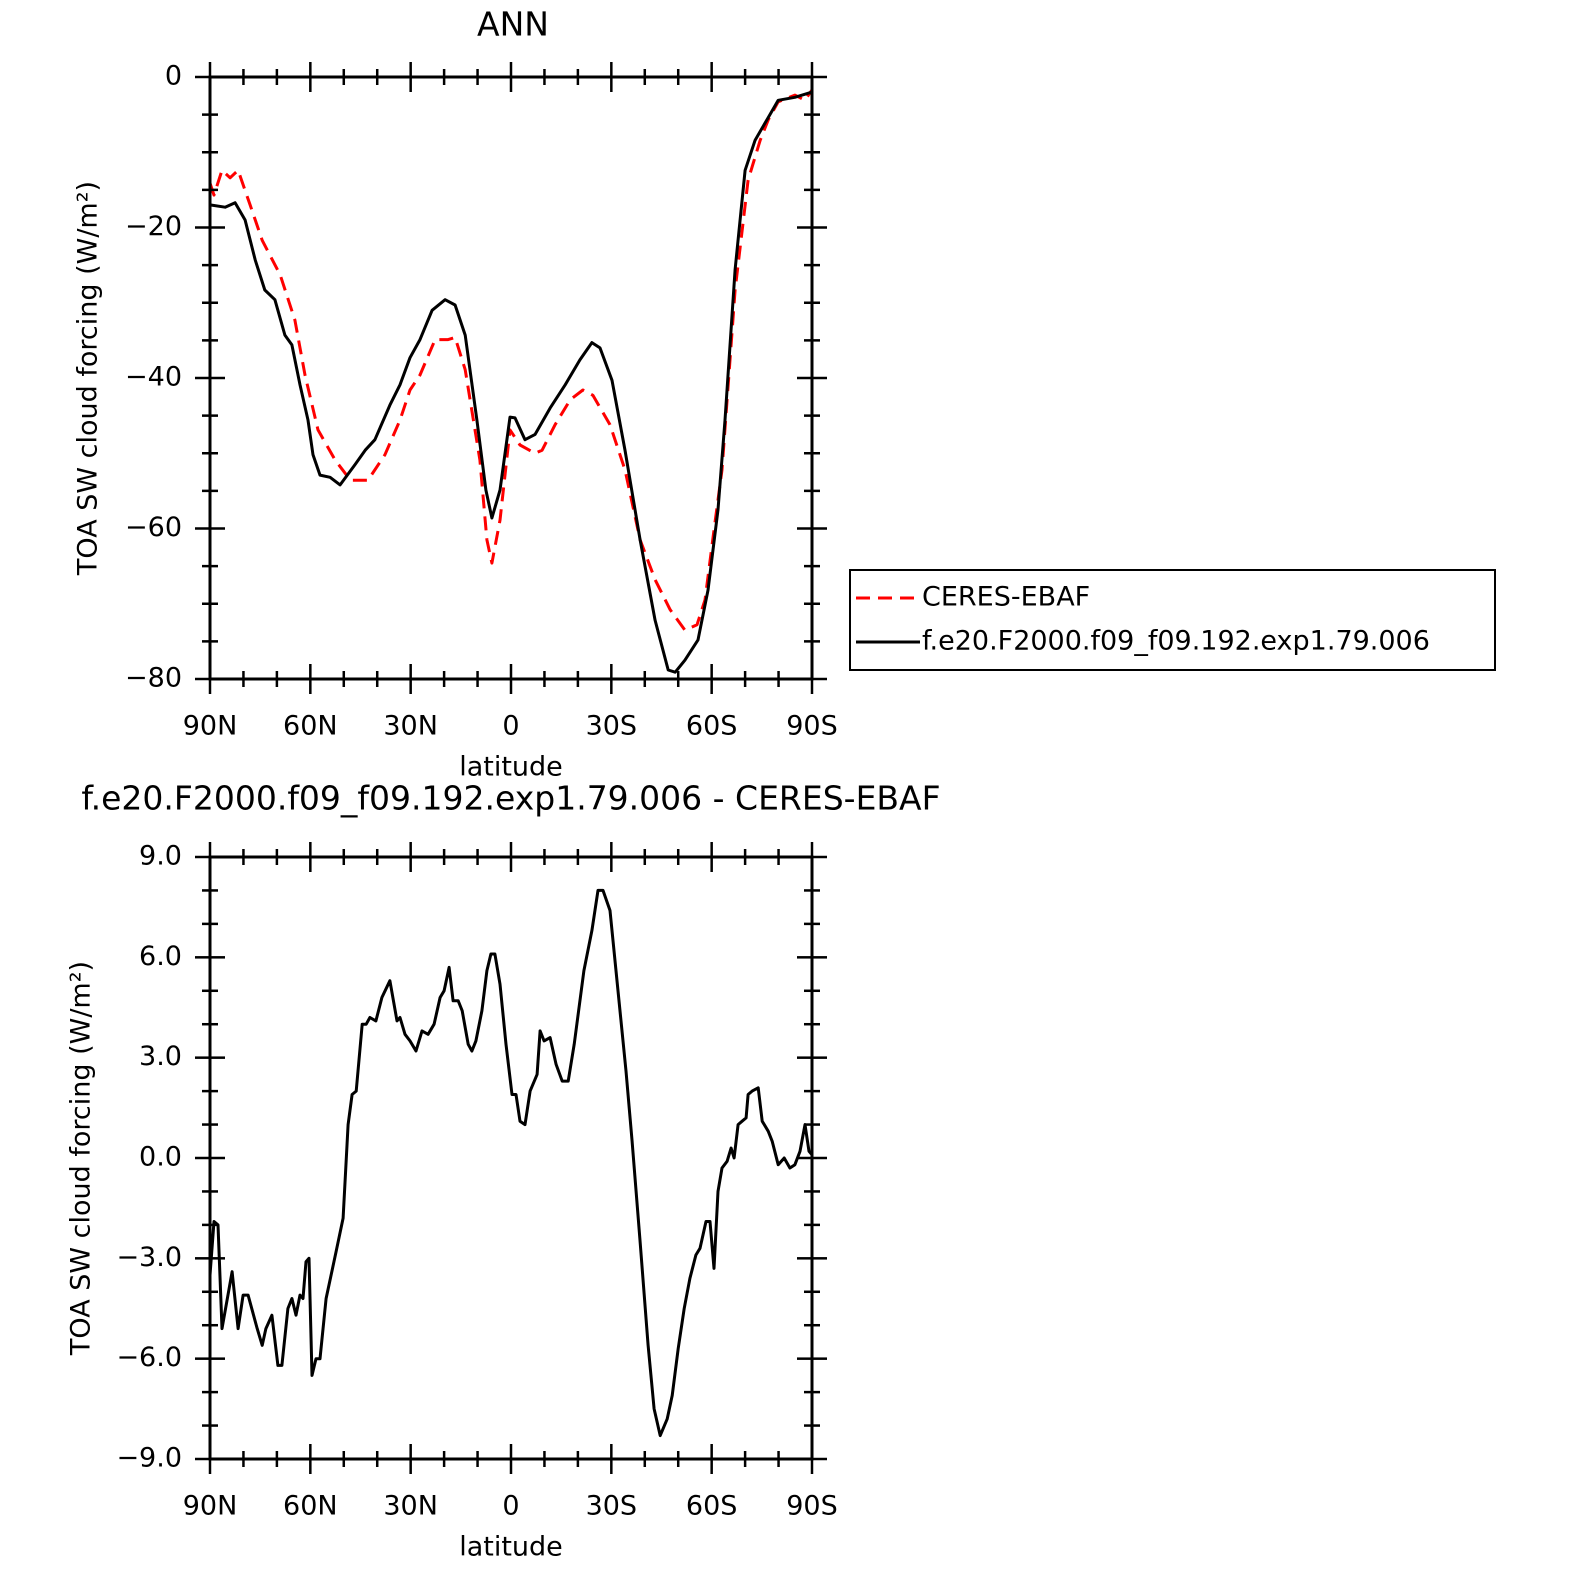 The height and width of the screenshot is (1574, 1574). I want to click on legend-label: f.e20.F2000.f09_f09.192.exp1.79.006, so click(1176, 641).